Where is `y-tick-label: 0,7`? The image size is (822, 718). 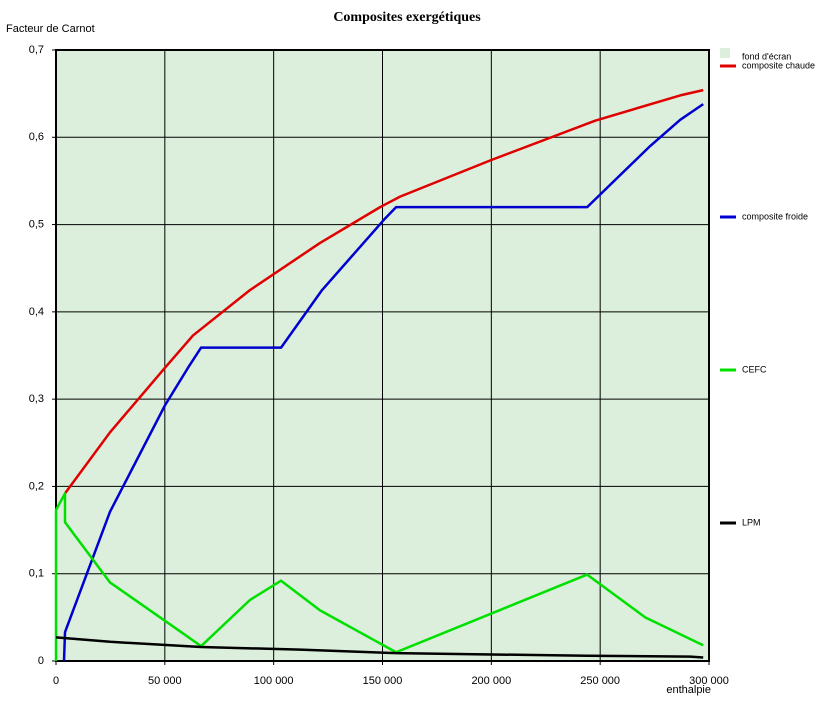
y-tick-label: 0,7 is located at coordinates (36, 50).